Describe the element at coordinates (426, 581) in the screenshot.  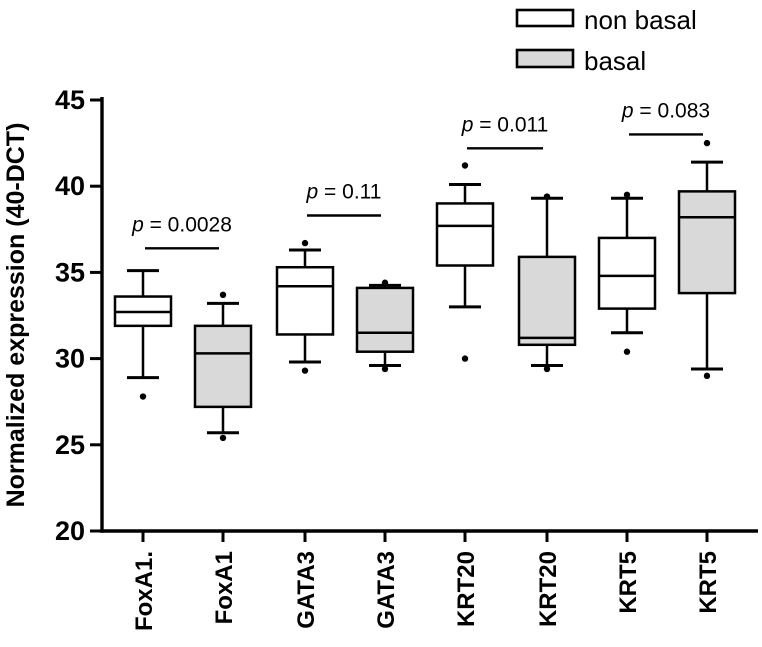
I see `x-axis: FoxA1. FoxA1 GATA3 GATA3 KRT20 KRT20 KRT5 KRT5` at that location.